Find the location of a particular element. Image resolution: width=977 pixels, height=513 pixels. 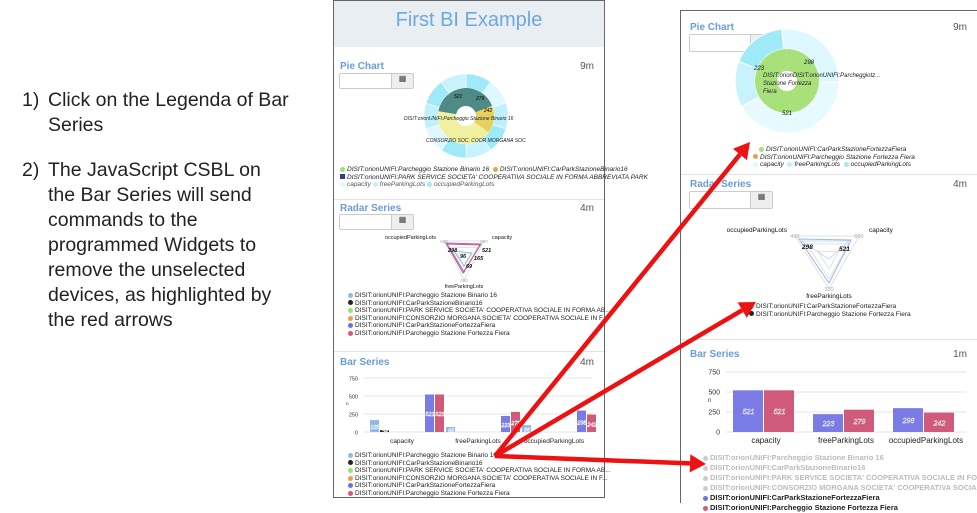

pie-widget-title: Pie Chart is located at coordinates (712, 27).